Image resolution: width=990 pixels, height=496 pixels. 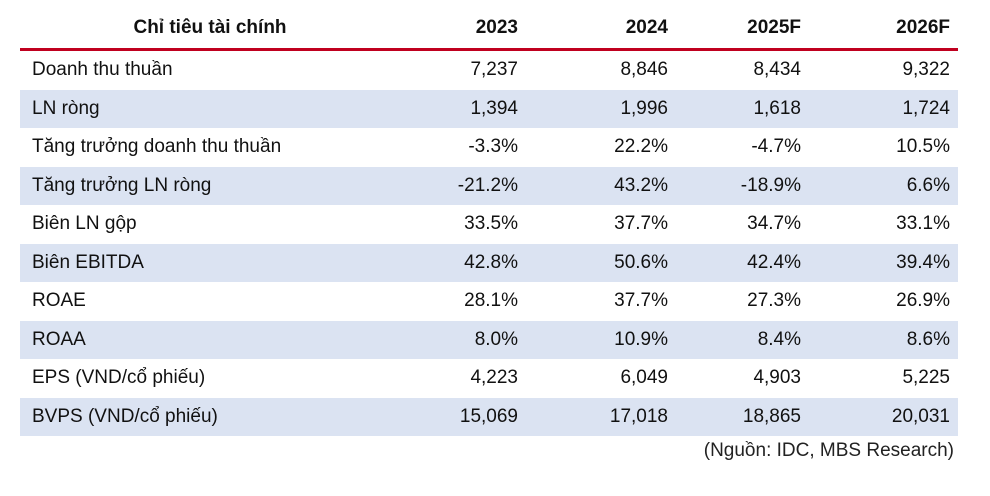 I want to click on row-value: 6,049, so click(x=644, y=378).